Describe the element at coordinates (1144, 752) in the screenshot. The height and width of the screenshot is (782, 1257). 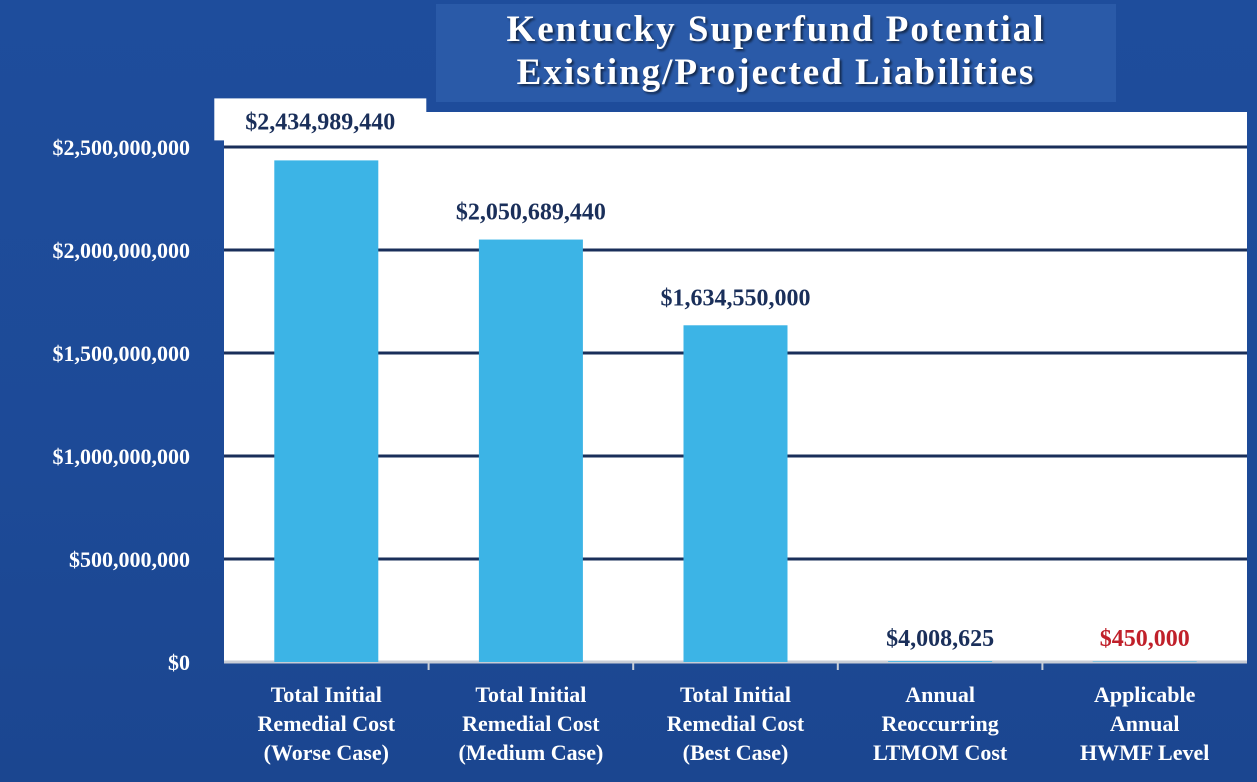
I see `x-category-label-4-2: HWMF Level` at that location.